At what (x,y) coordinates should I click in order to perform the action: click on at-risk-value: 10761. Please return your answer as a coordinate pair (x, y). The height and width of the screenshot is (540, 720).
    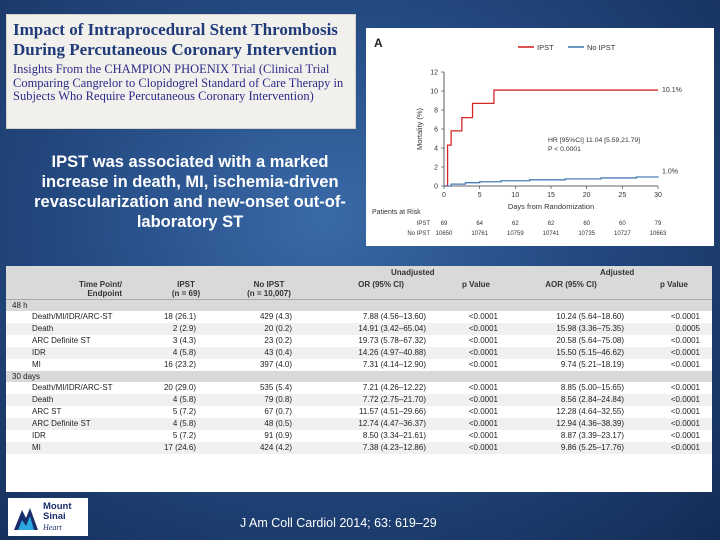
    Looking at the image, I should click on (479, 234).